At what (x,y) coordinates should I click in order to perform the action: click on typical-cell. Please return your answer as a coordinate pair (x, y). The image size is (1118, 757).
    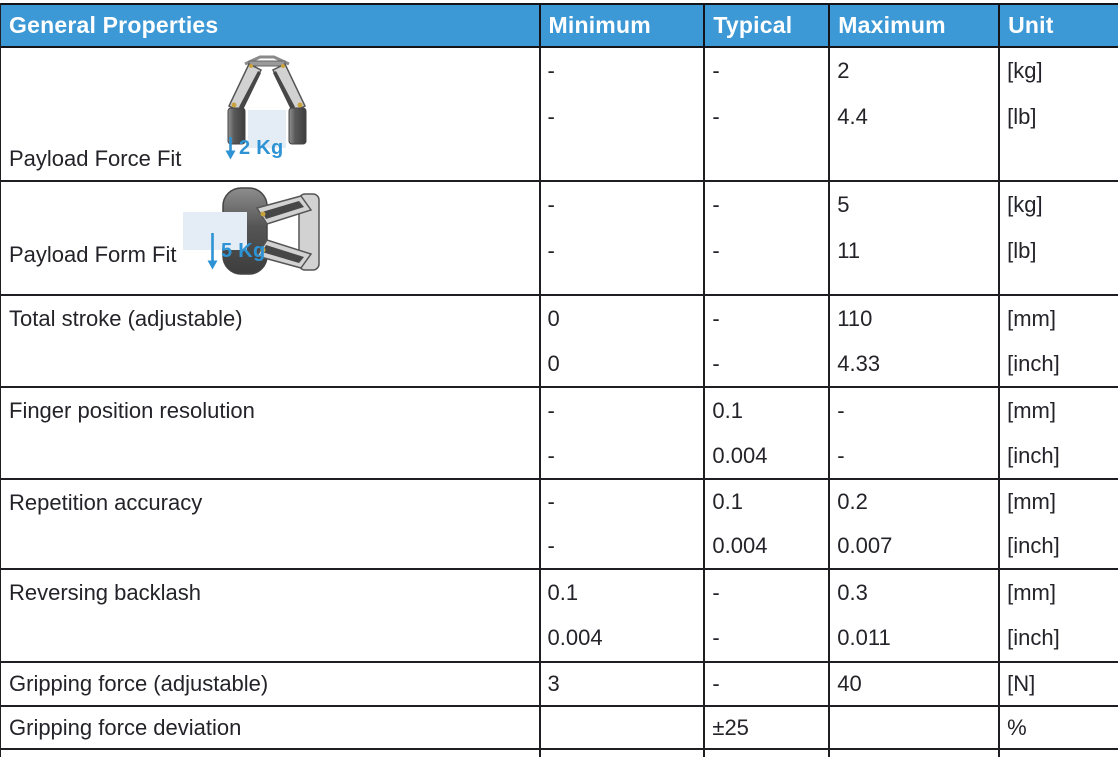
    Looking at the image, I should click on (768, 753).